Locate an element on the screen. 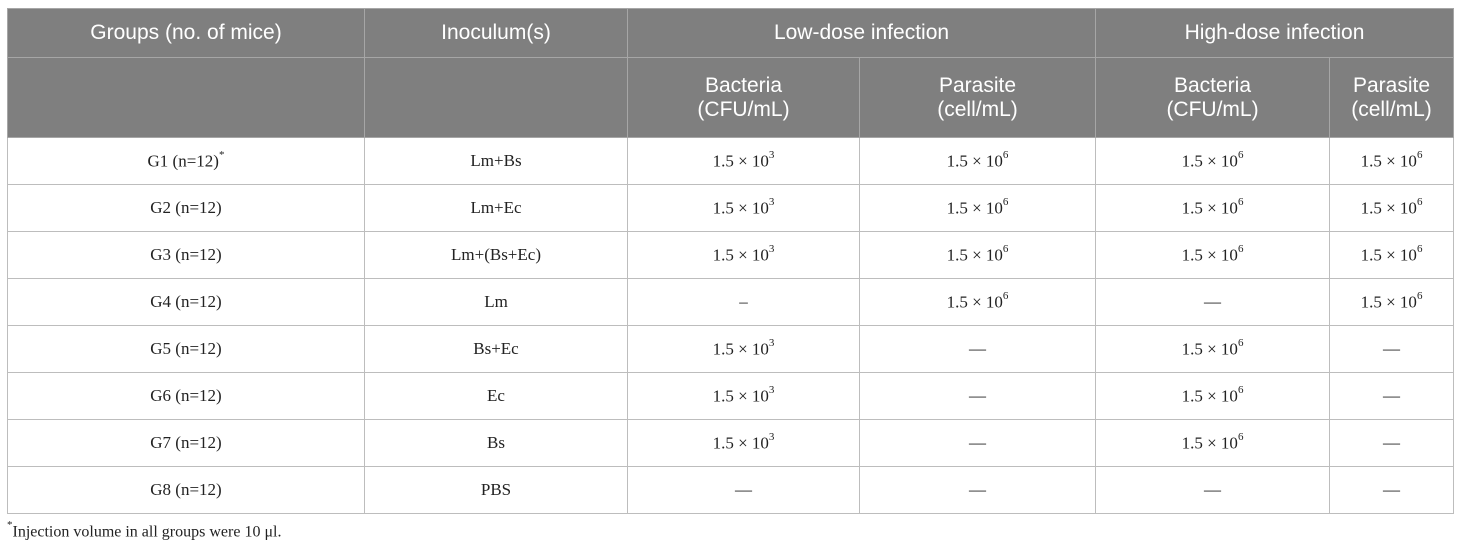 Image resolution: width=1460 pixels, height=549 pixels. header-low-bacteria-line2: (CFU/mL) is located at coordinates (743, 109).